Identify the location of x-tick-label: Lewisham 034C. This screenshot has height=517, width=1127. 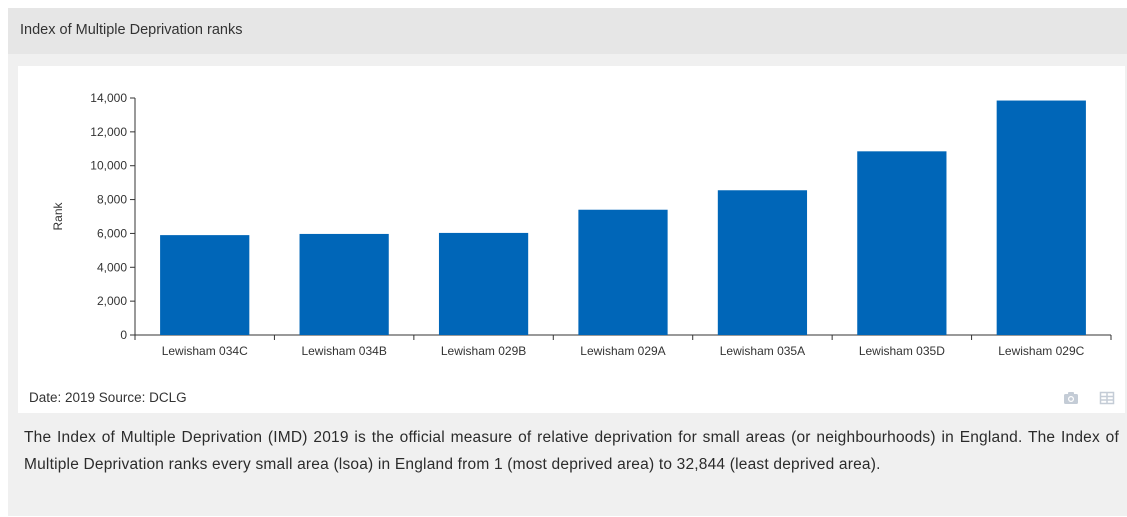
(205, 351).